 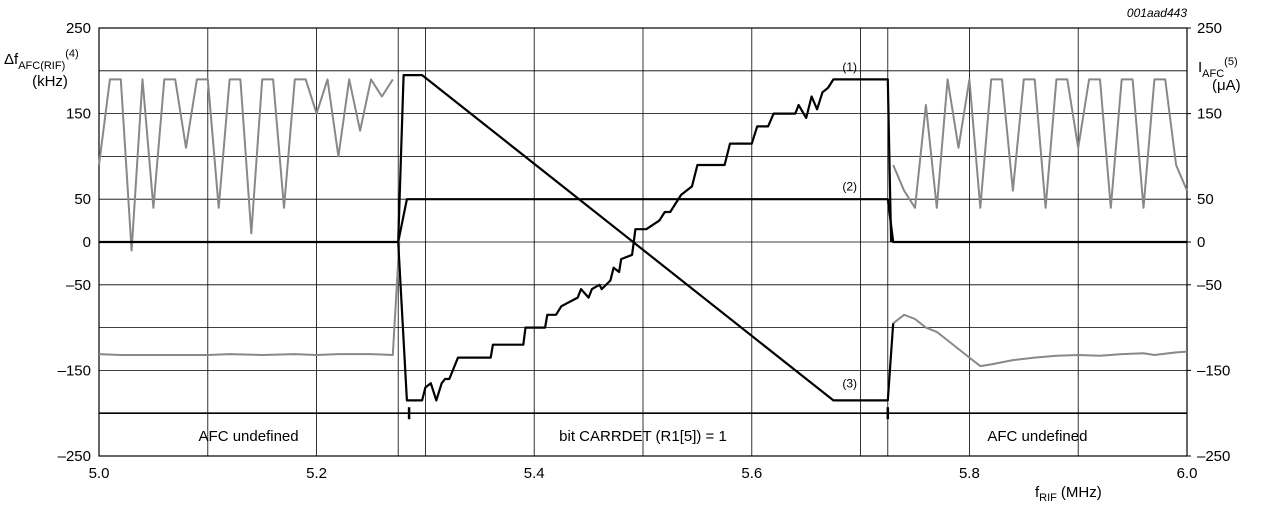 What do you see at coordinates (1226, 85) in the screenshot?
I see `y2-axis-unit: (μA)` at bounding box center [1226, 85].